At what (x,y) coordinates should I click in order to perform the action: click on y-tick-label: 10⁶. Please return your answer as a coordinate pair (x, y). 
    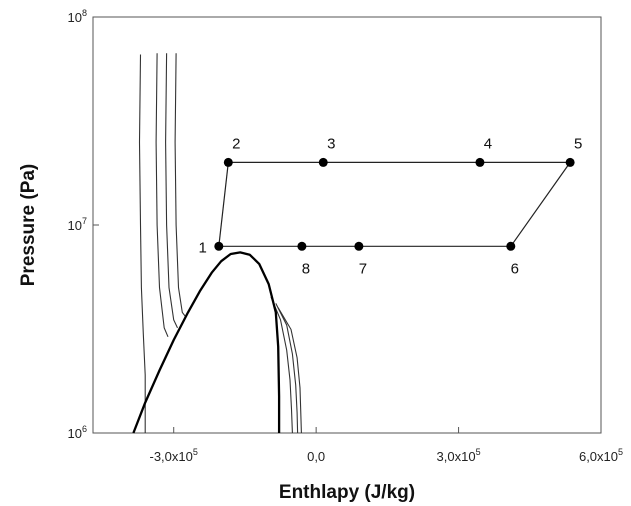
    Looking at the image, I should click on (77, 432).